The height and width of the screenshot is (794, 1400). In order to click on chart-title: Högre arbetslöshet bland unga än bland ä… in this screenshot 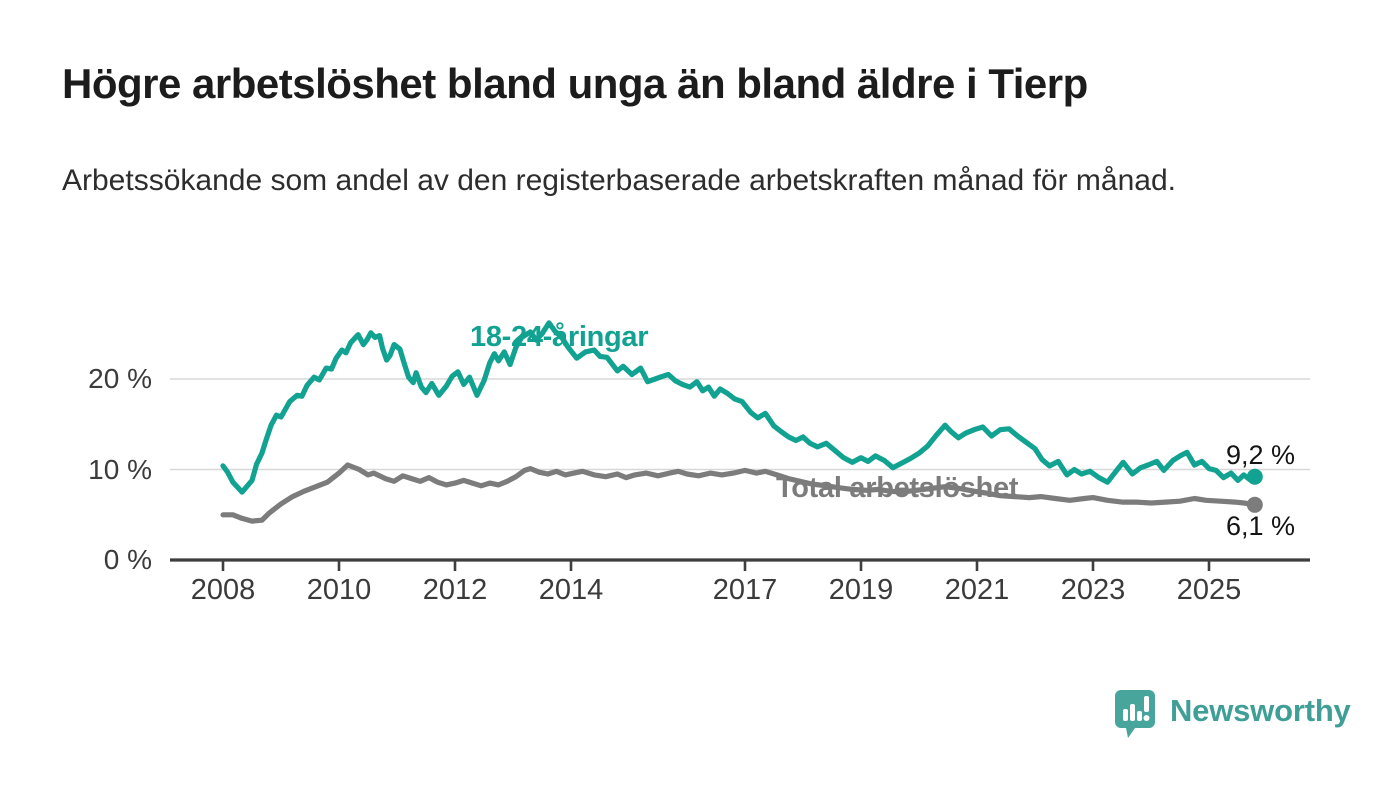, I will do `click(575, 83)`.